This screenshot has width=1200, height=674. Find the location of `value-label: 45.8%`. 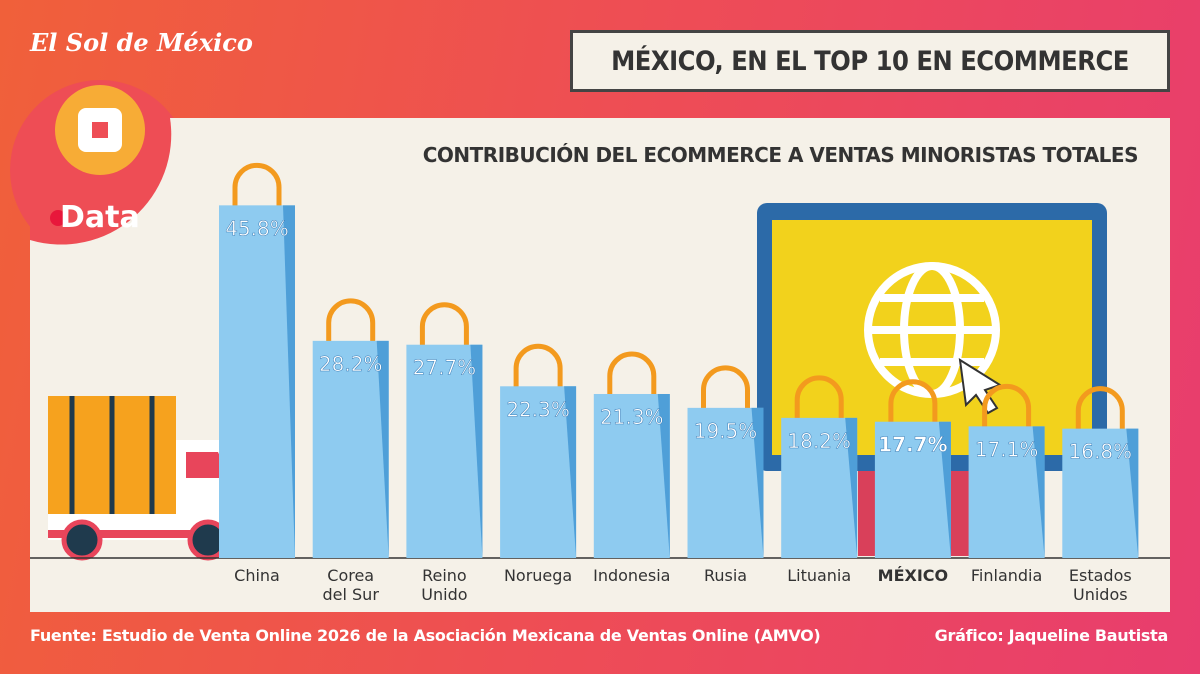

value-label: 45.8% is located at coordinates (257, 228).